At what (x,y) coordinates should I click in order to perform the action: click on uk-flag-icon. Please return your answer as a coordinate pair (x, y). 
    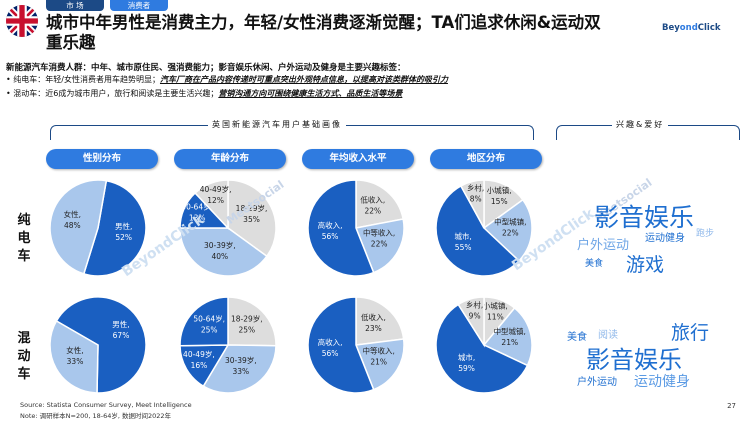
    Looking at the image, I should click on (22, 21).